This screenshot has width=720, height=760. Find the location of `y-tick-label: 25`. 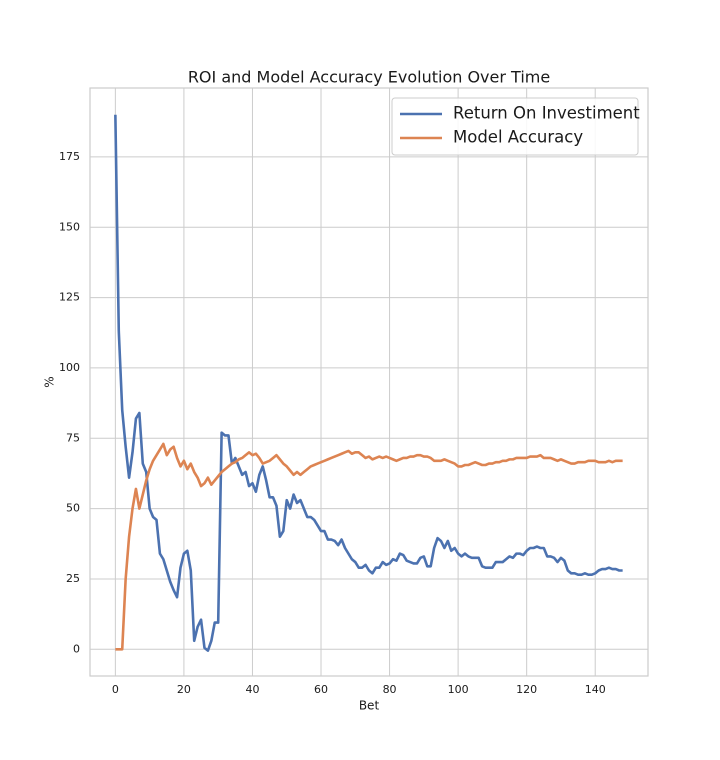

y-tick-label: 25 is located at coordinates (73, 578).